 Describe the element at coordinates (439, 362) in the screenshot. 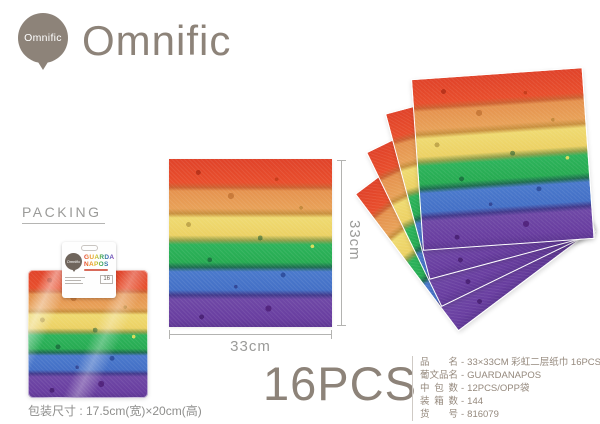

I see `spec-label: 品名` at that location.